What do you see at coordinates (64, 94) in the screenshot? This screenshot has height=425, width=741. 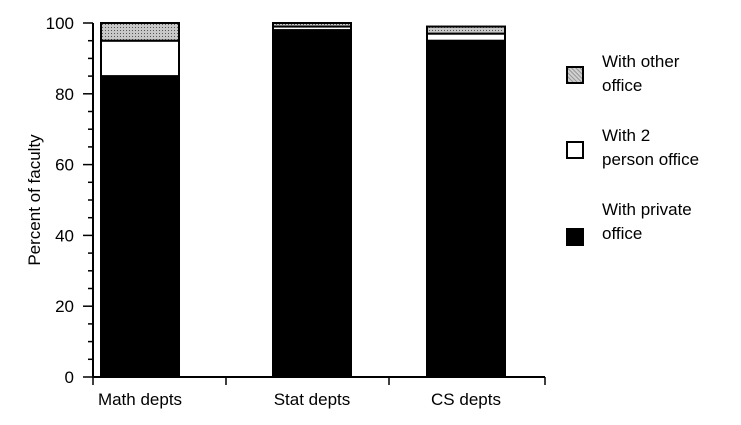 I see `y-tick-label: 80` at bounding box center [64, 94].